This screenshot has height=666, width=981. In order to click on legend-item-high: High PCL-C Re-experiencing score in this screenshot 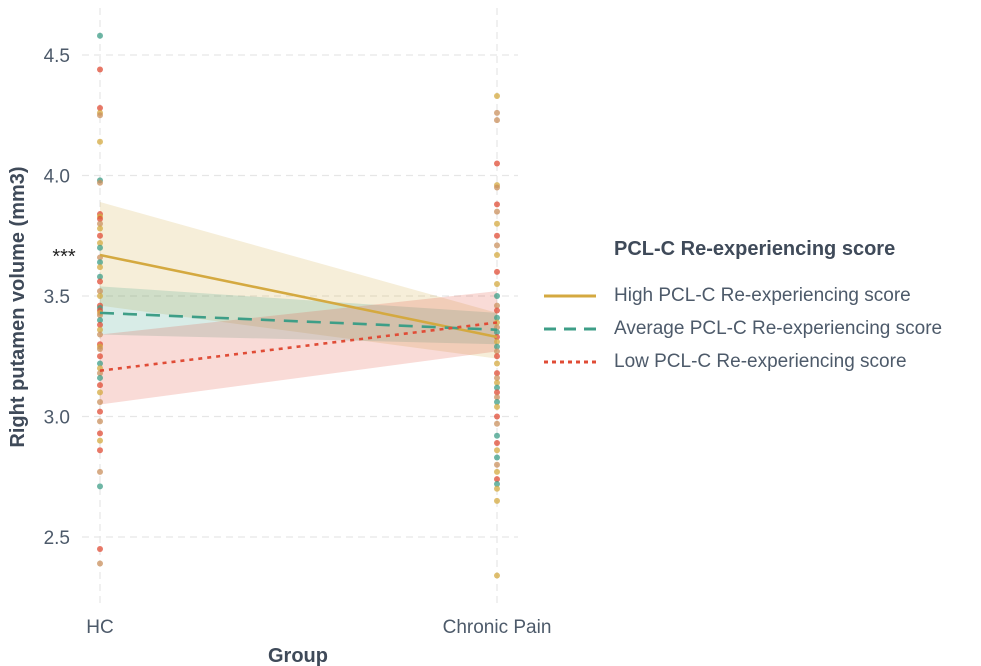, I will do `click(760, 295)`.